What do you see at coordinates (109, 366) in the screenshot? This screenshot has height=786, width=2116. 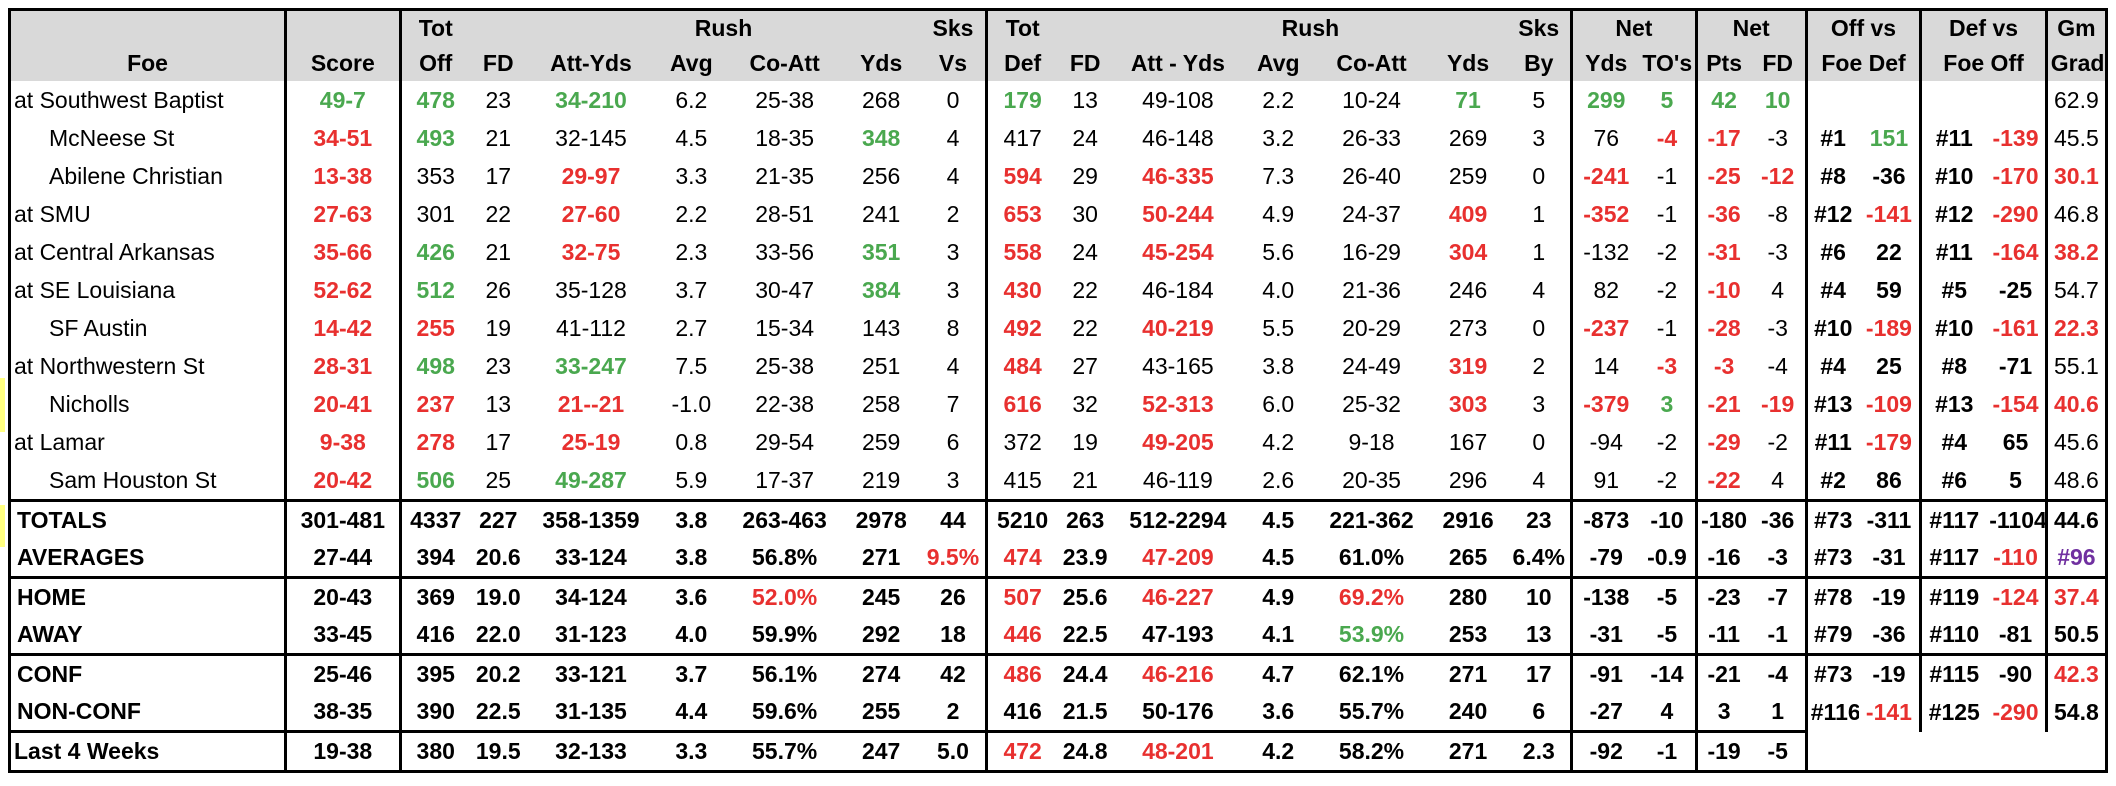 I see `foe-name: at Northwestern St` at bounding box center [109, 366].